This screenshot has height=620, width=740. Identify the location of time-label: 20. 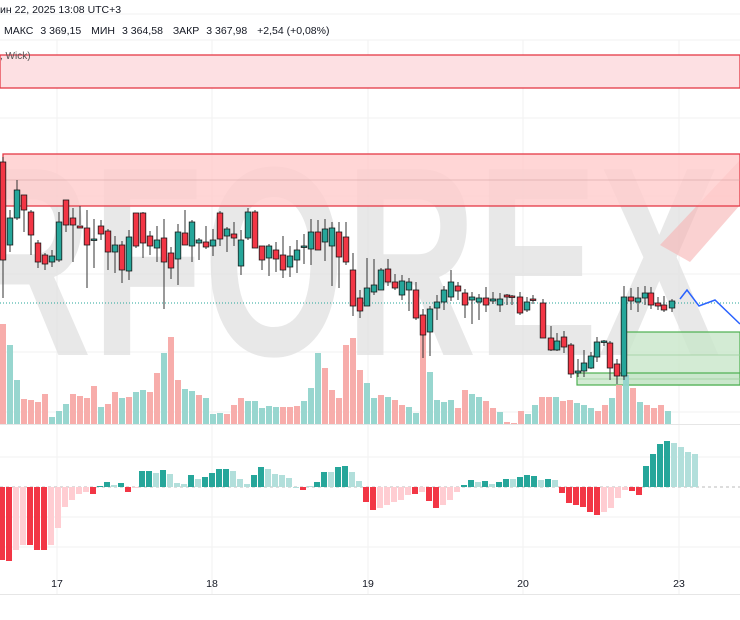
(523, 584).